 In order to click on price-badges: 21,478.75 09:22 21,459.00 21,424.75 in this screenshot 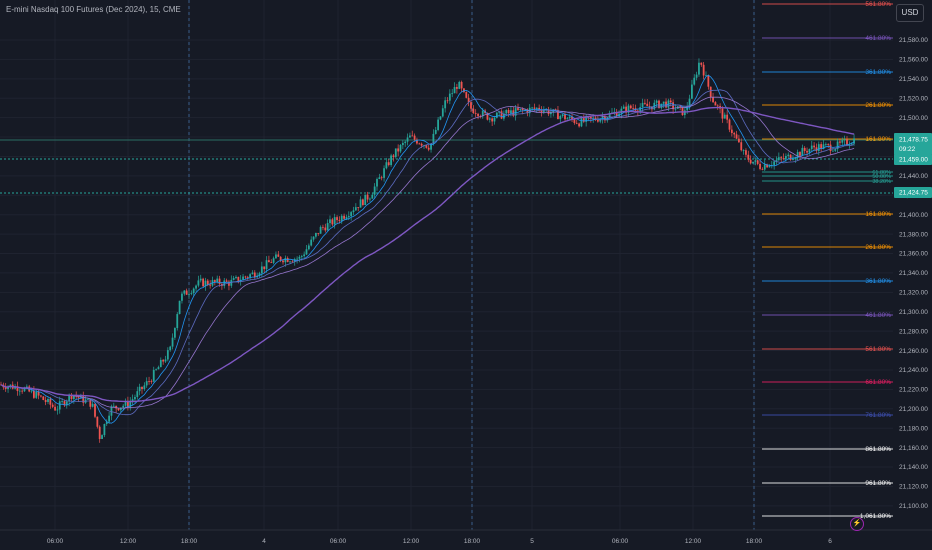, I will do `click(913, 165)`.